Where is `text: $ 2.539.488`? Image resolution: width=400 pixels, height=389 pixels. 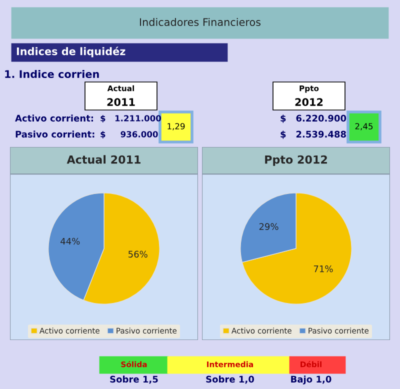
text: $ 2.539.488 is located at coordinates (313, 134).